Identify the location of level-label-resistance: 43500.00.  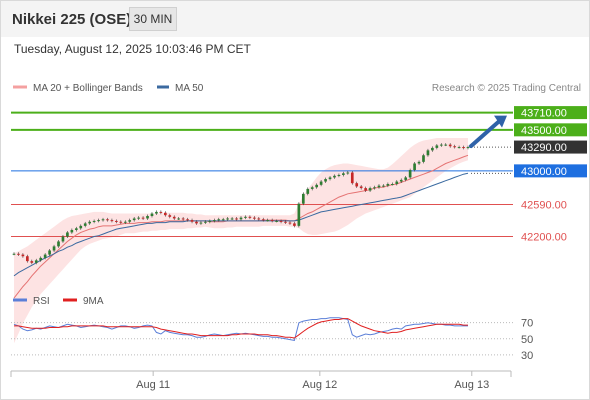
(544, 131).